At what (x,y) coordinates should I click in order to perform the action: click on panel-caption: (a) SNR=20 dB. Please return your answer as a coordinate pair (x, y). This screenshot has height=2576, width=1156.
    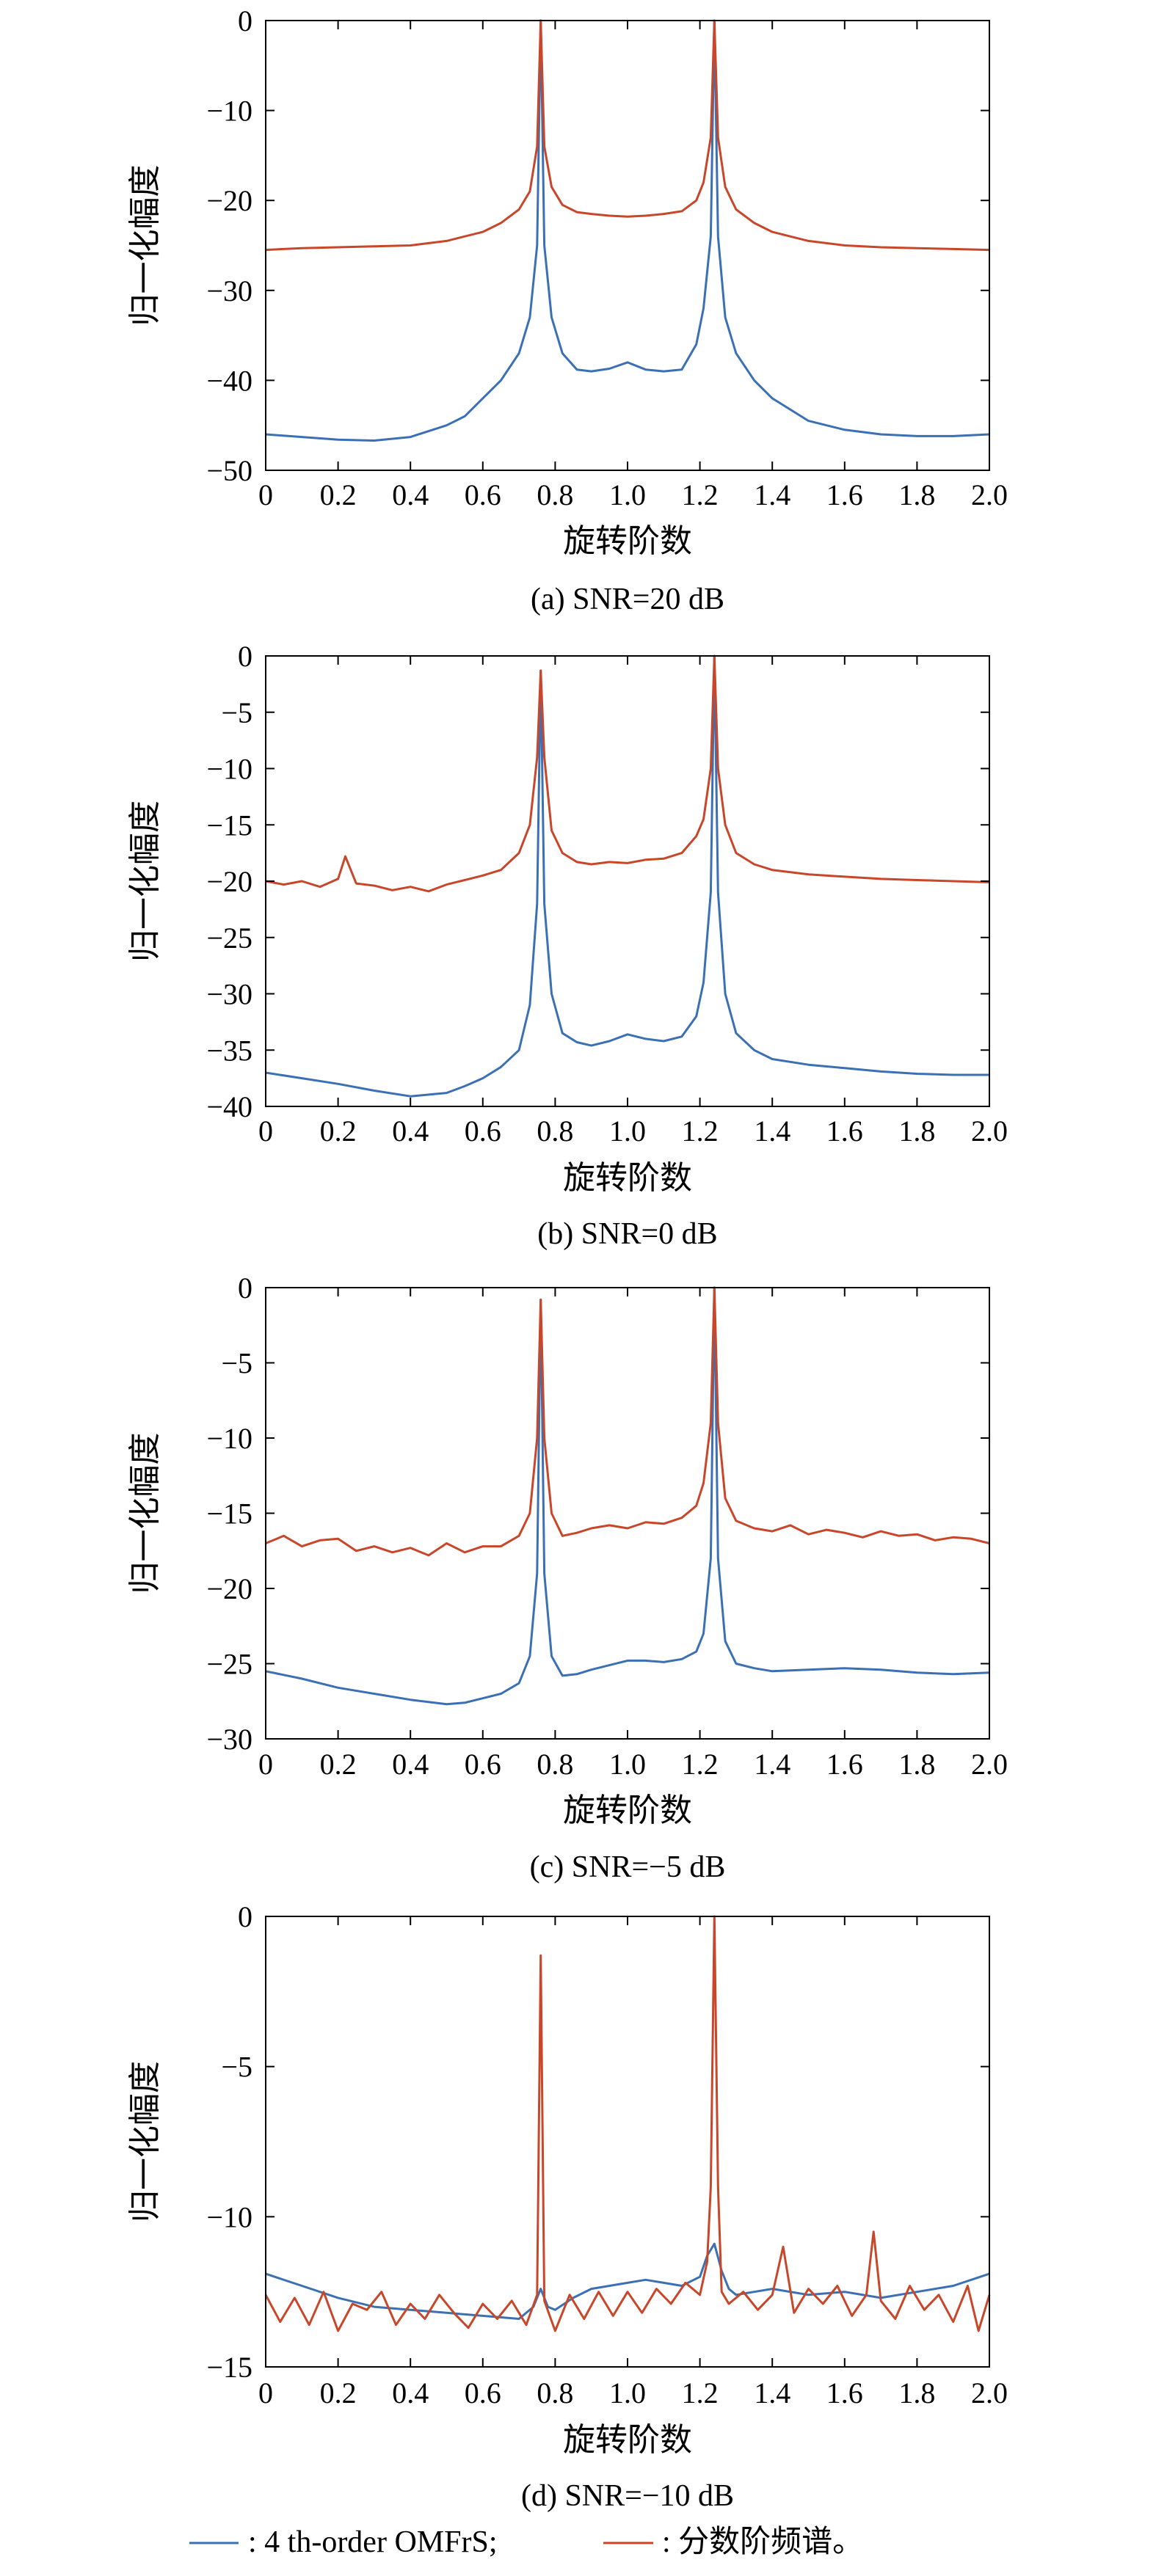
    Looking at the image, I should click on (627, 600).